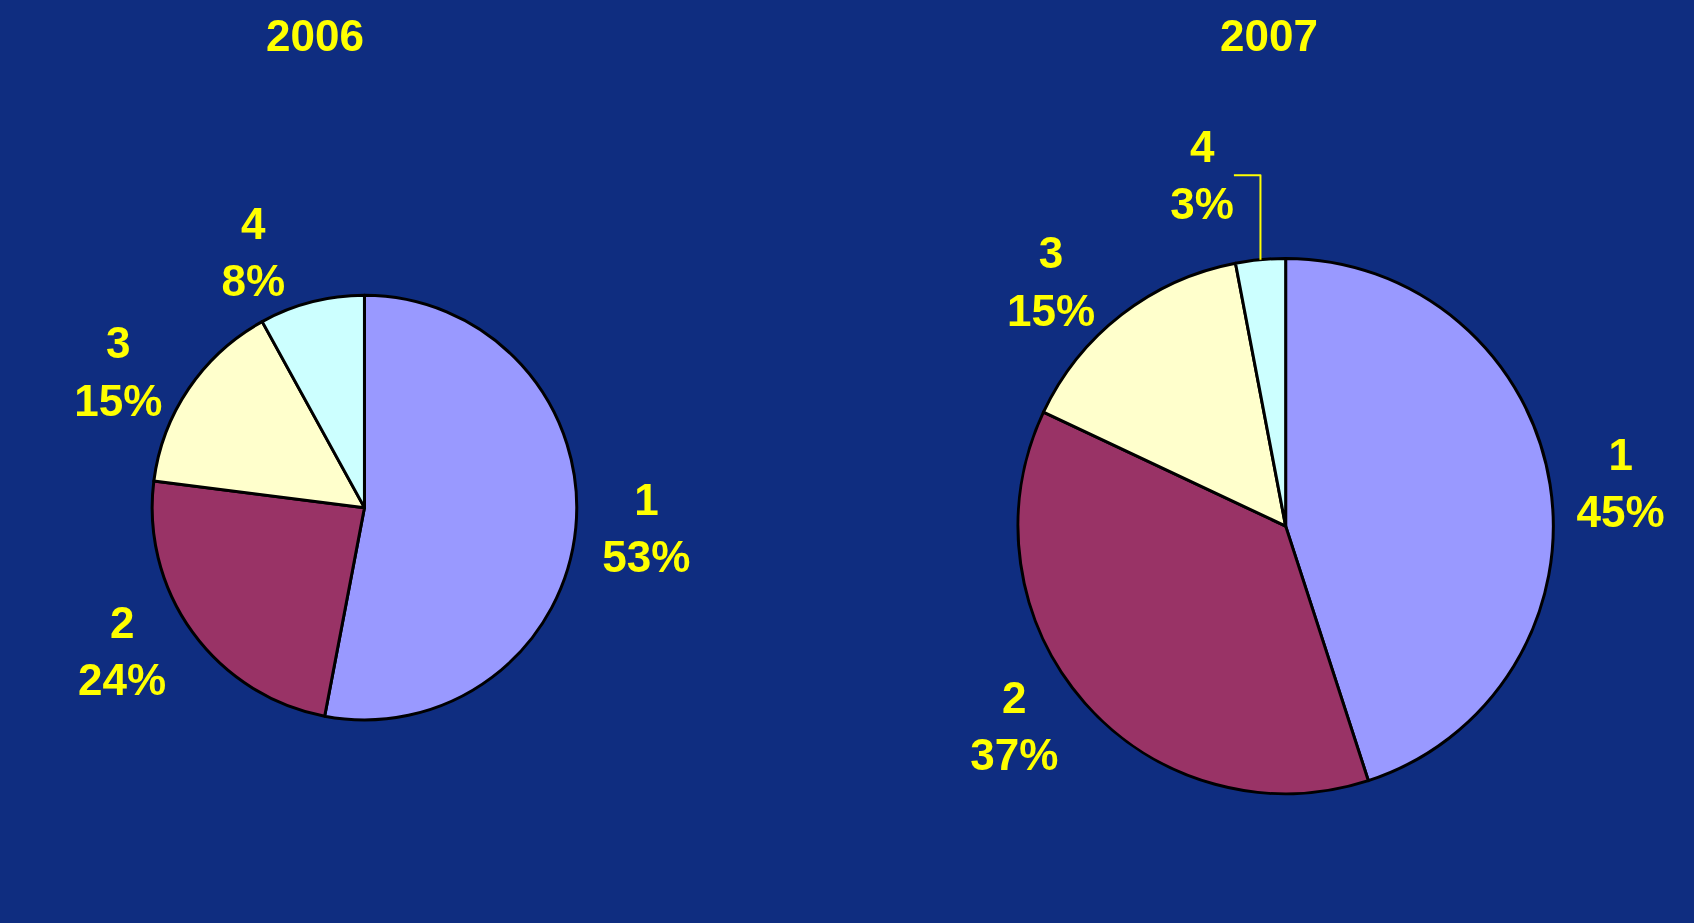 The image size is (1694, 923). What do you see at coordinates (315, 35) in the screenshot?
I see `chart-title: 2006` at bounding box center [315, 35].